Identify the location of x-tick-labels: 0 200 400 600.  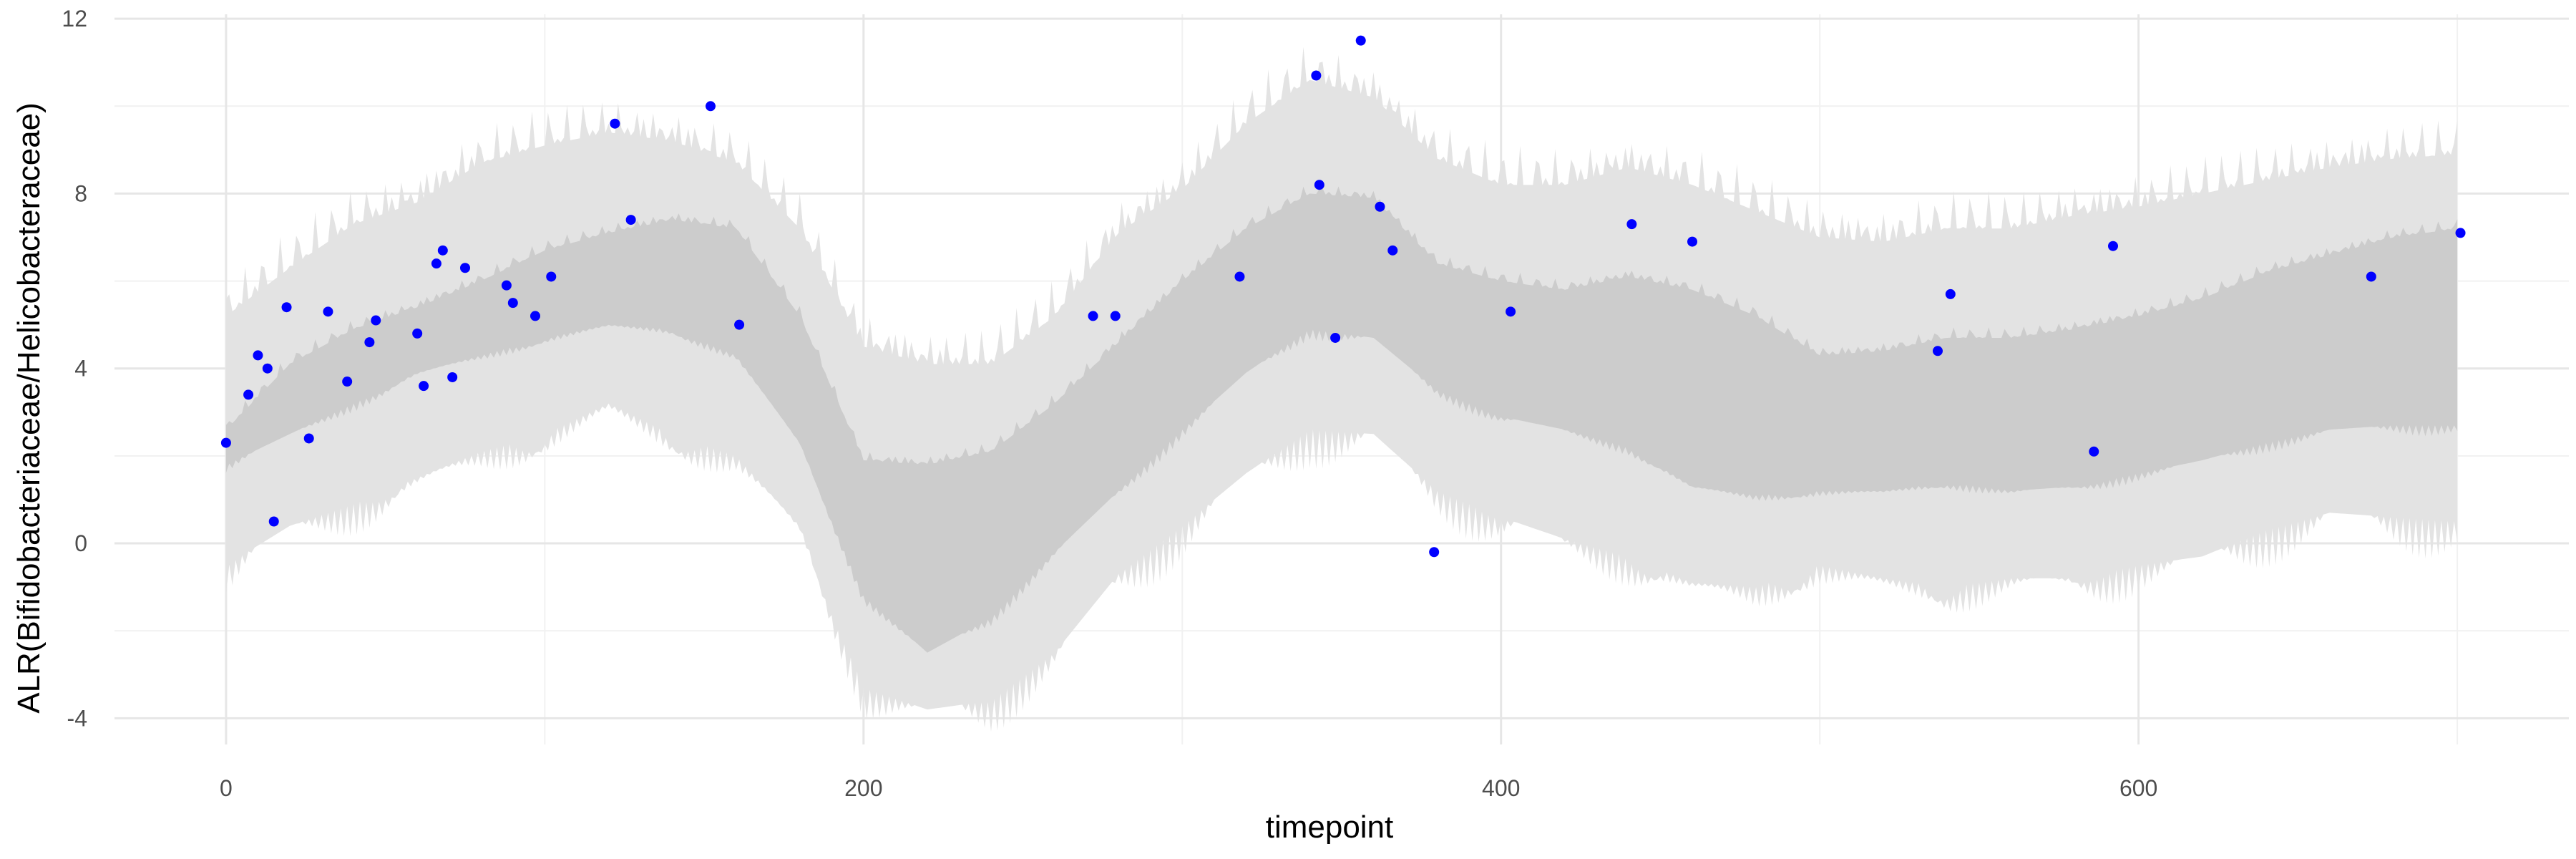
(1188, 788).